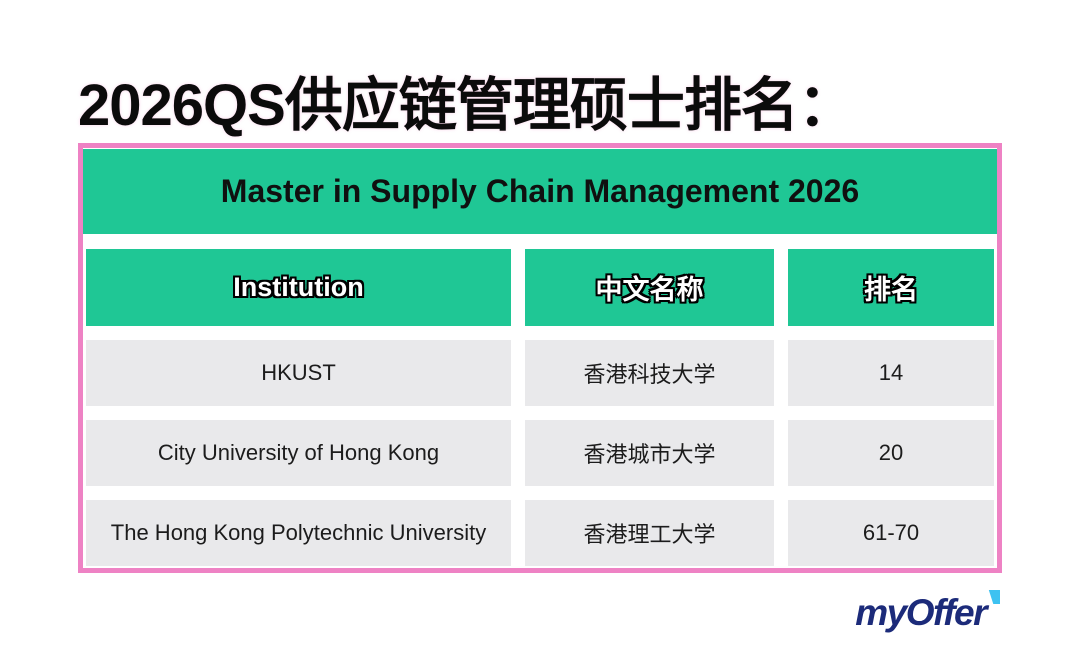 The image size is (1080, 651). What do you see at coordinates (891, 533) in the screenshot?
I see `cell-rank: 61-70` at bounding box center [891, 533].